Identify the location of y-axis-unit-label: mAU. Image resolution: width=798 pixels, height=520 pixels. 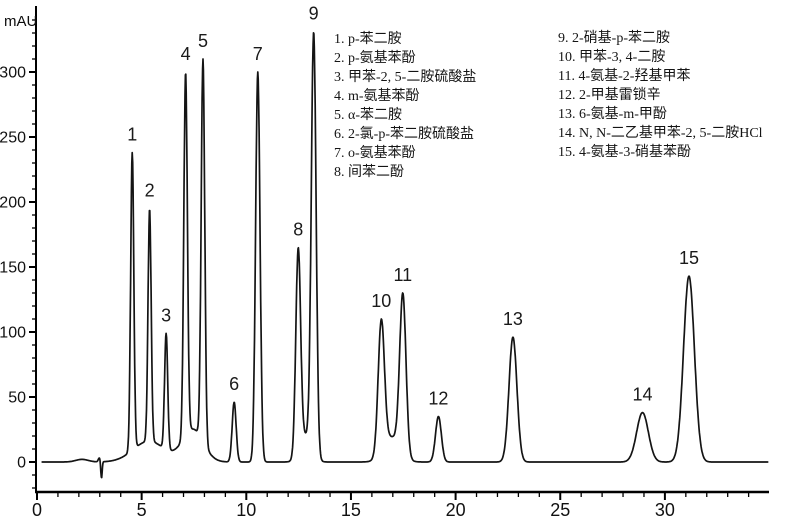
(21, 21).